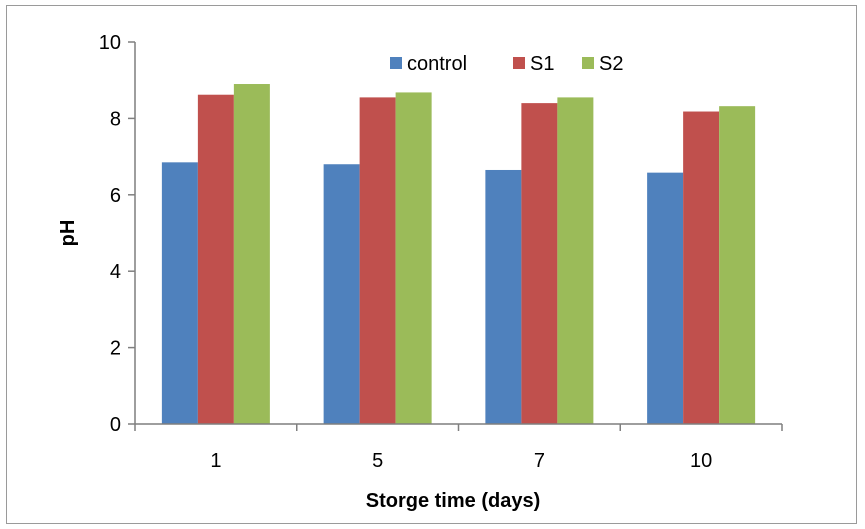  Describe the element at coordinates (377, 461) in the screenshot. I see `x-tick-label-5: 5` at that location.